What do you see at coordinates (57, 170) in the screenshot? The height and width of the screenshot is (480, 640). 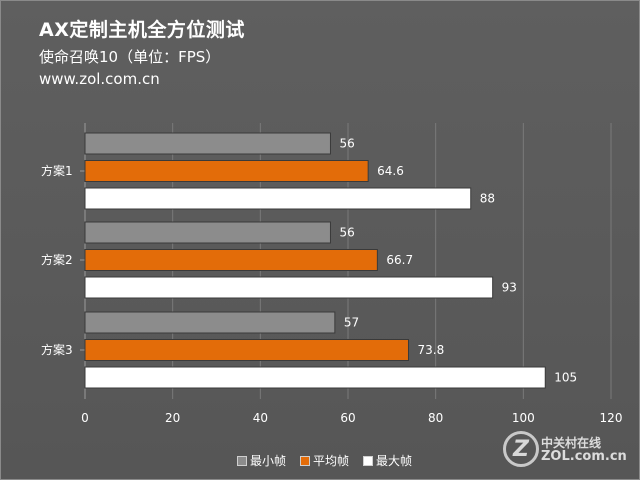 I see `category-label: 方案1` at bounding box center [57, 170].